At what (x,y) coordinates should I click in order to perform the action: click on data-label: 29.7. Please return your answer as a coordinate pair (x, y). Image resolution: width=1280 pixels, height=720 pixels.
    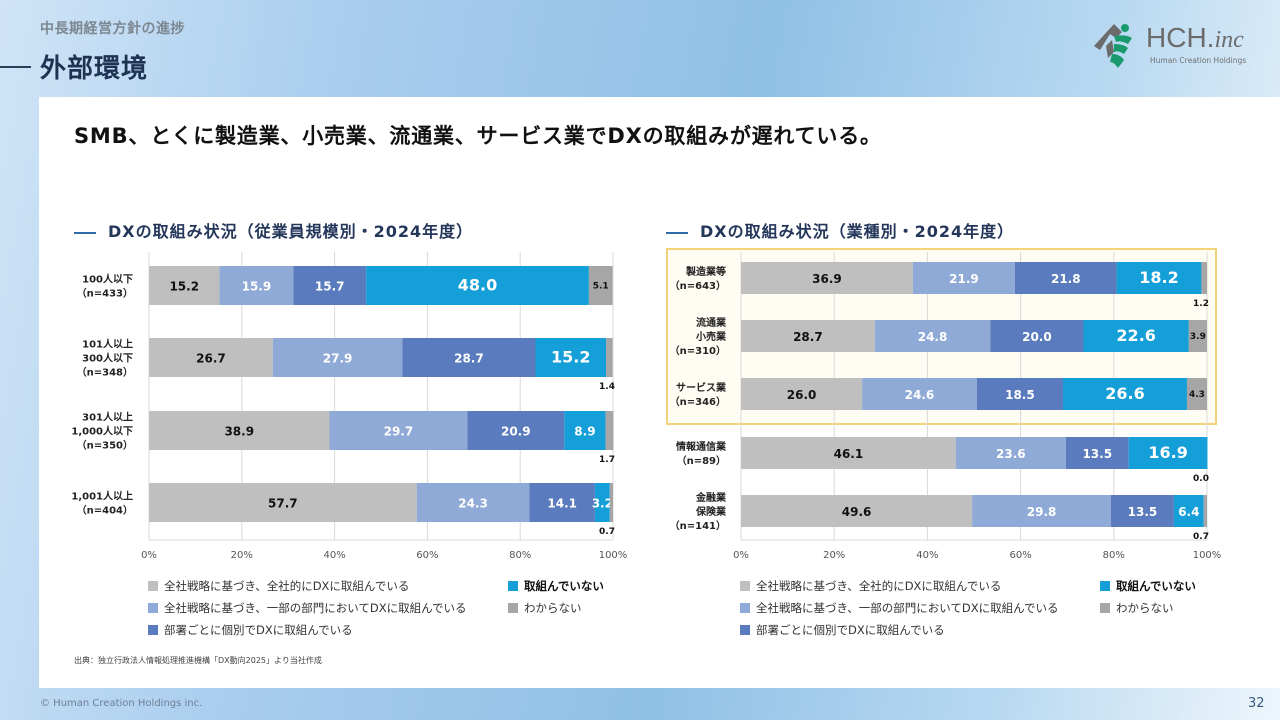
    Looking at the image, I should click on (399, 432).